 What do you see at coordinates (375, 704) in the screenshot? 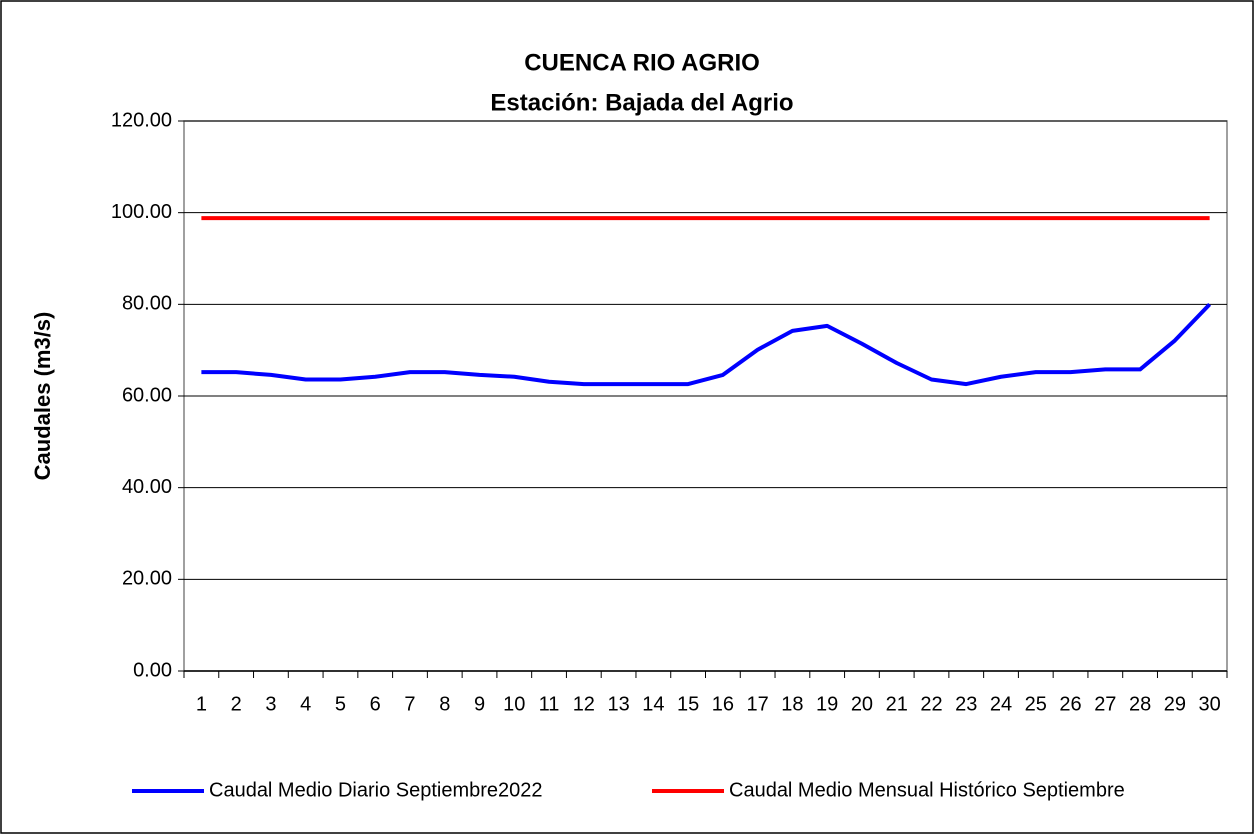
I see `x-tick-label: 6` at bounding box center [375, 704].